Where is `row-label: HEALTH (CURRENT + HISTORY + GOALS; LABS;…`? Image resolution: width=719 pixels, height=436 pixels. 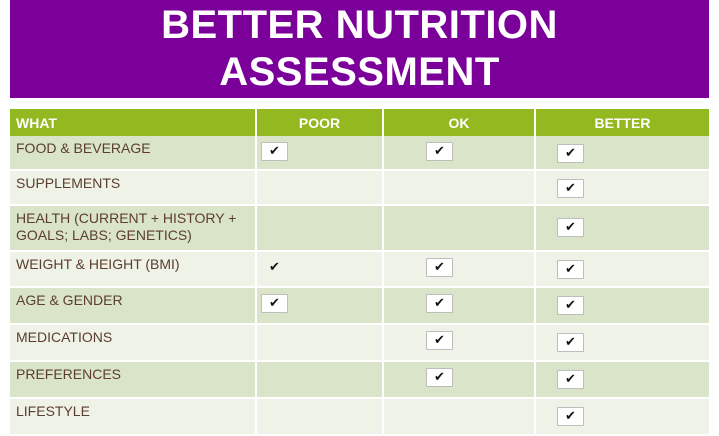 row-label: HEALTH (CURRENT + HISTORY + GOALS; LABS;… is located at coordinates (133, 228).